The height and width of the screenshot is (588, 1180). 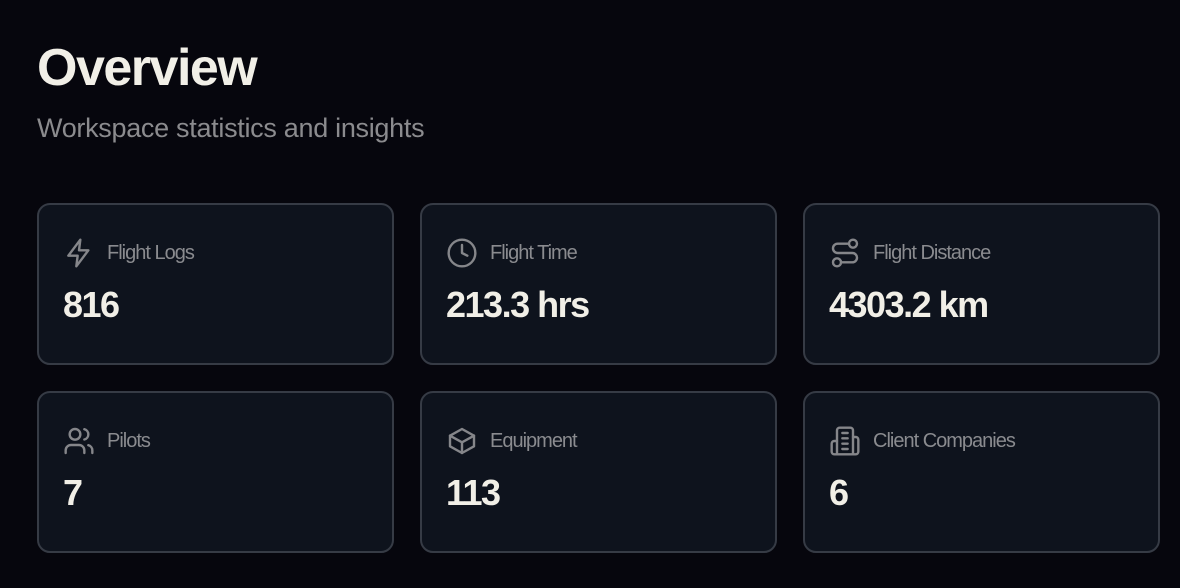 What do you see at coordinates (473, 492) in the screenshot?
I see `stat-value: 113` at bounding box center [473, 492].